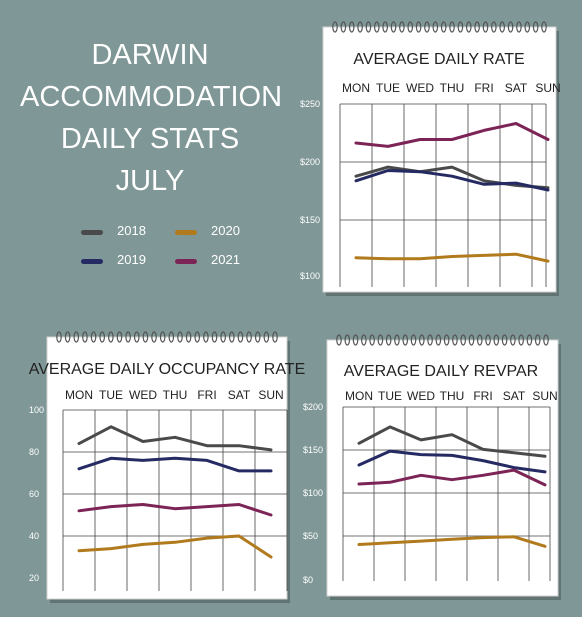 This screenshot has height=617, width=582. Describe the element at coordinates (225, 230) in the screenshot. I see `legend-label: 2020` at that location.